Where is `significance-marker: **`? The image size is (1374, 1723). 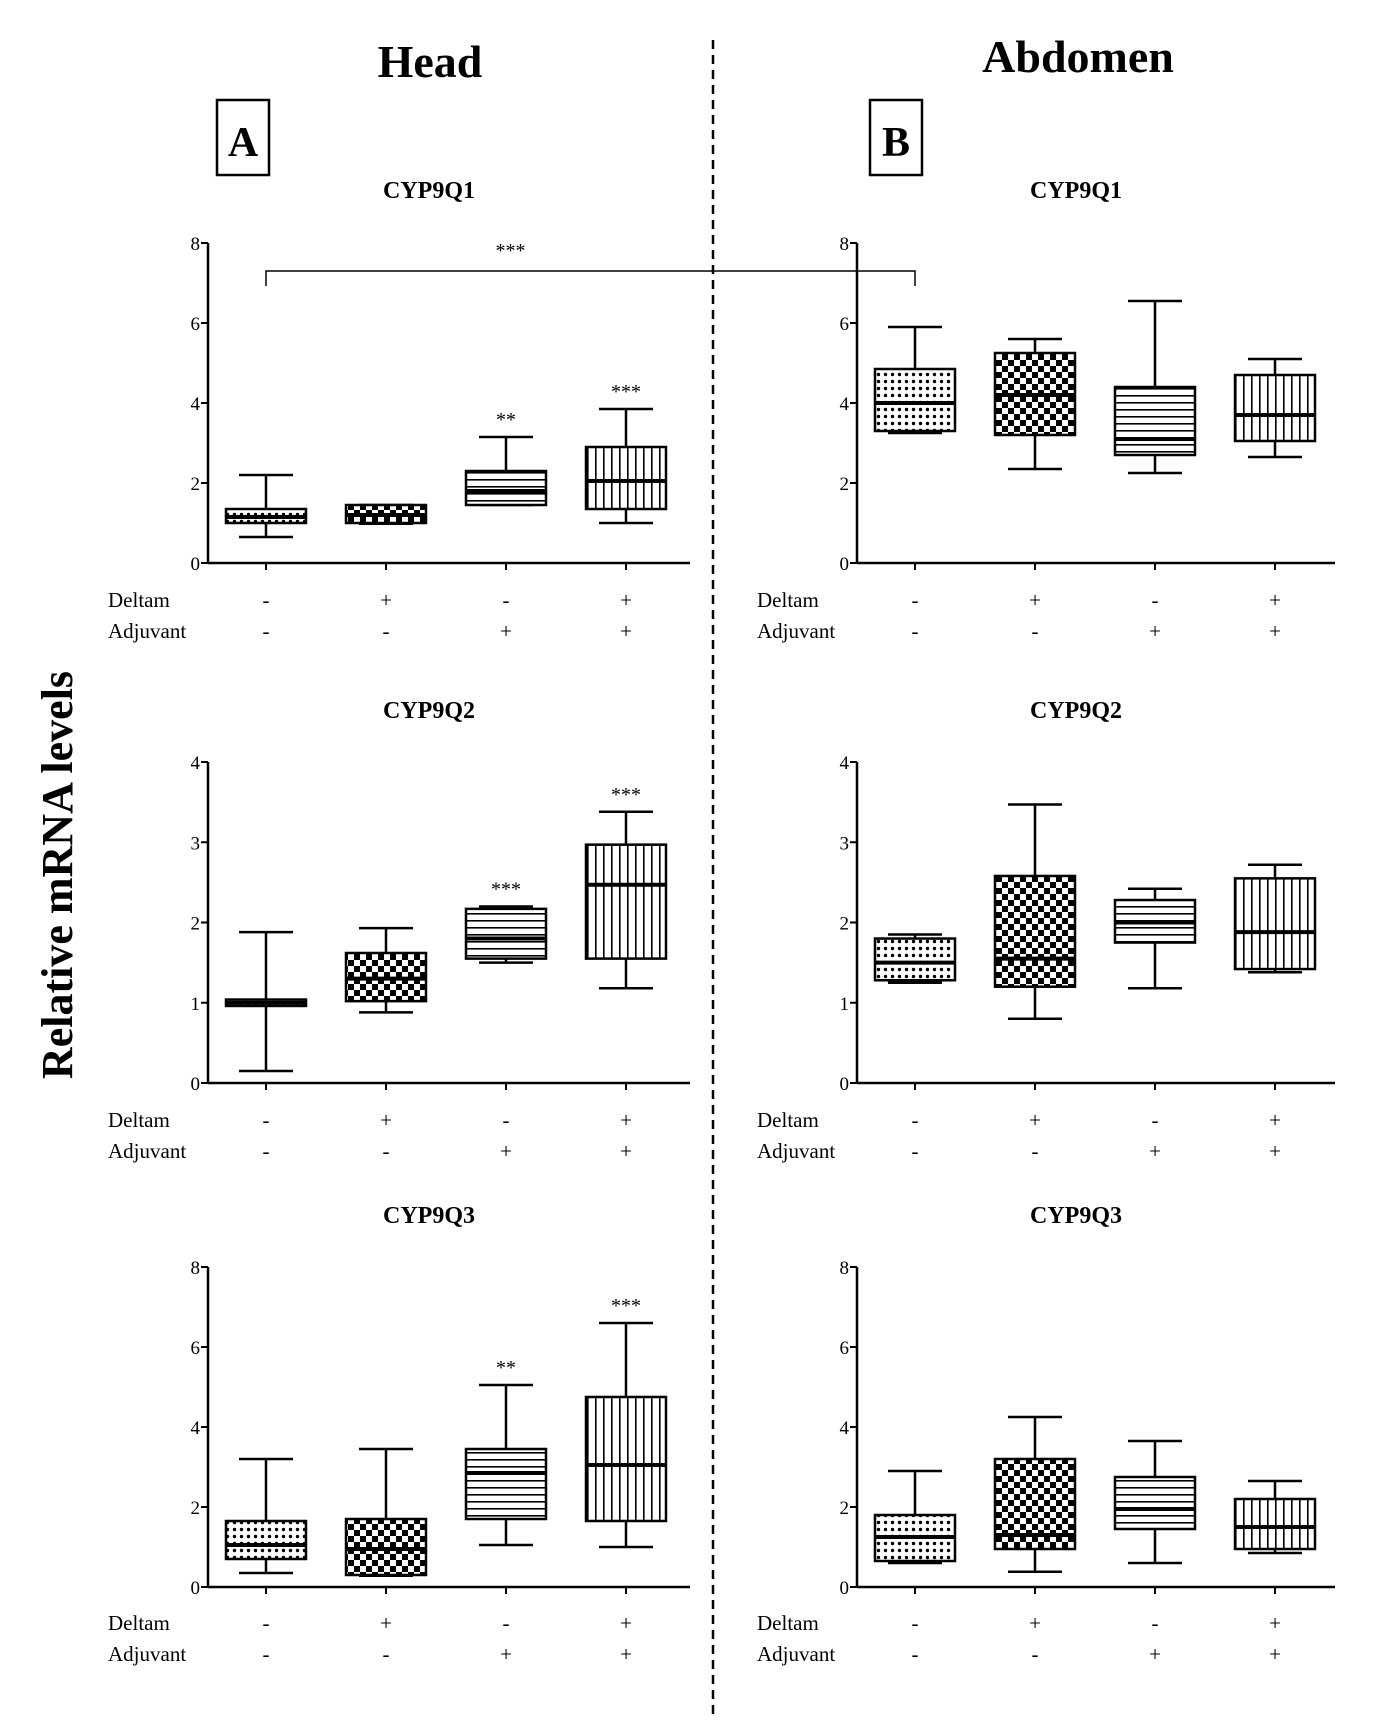 significance-marker: ** is located at coordinates (506, 420).